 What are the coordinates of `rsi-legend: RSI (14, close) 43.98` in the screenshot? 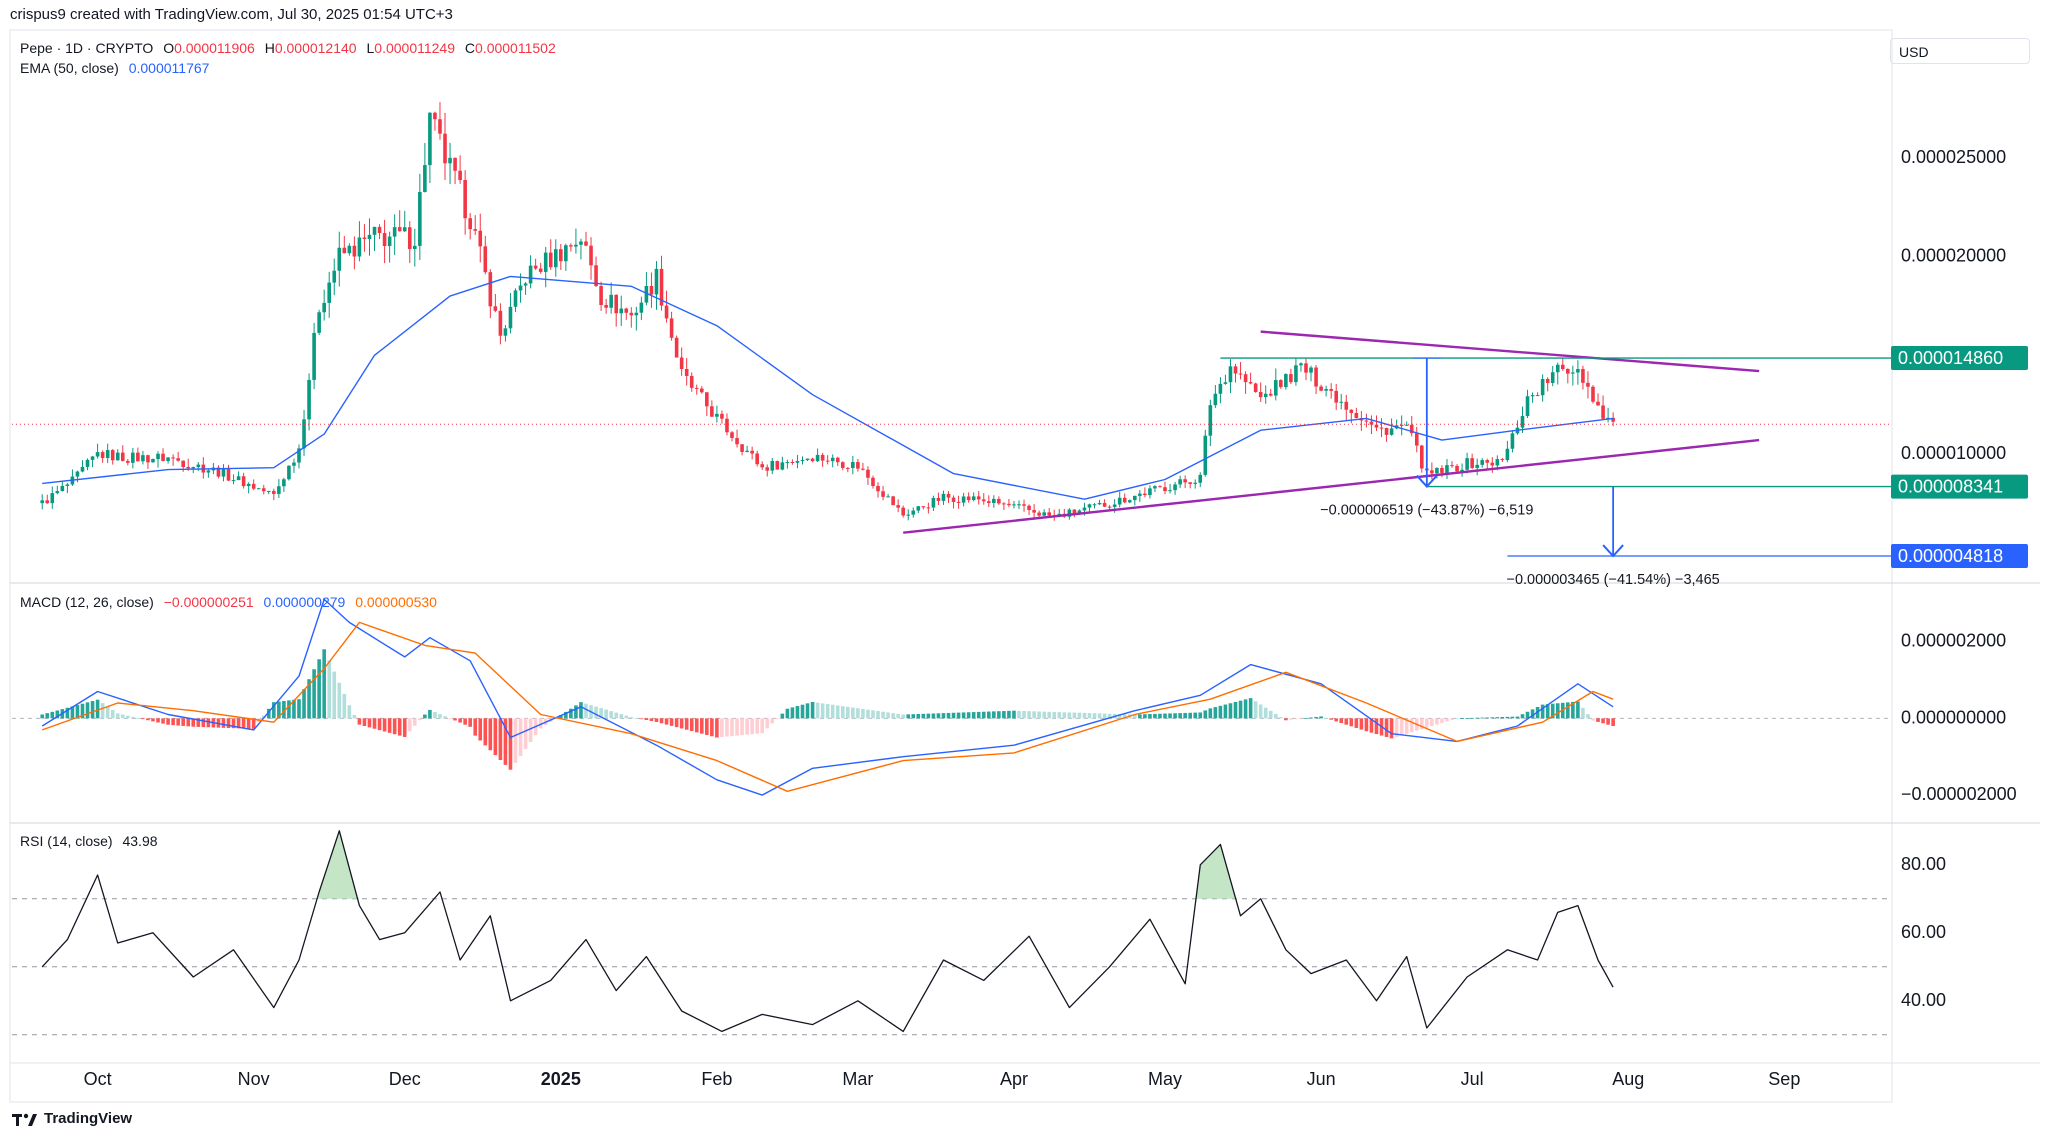 It's located at (92, 841).